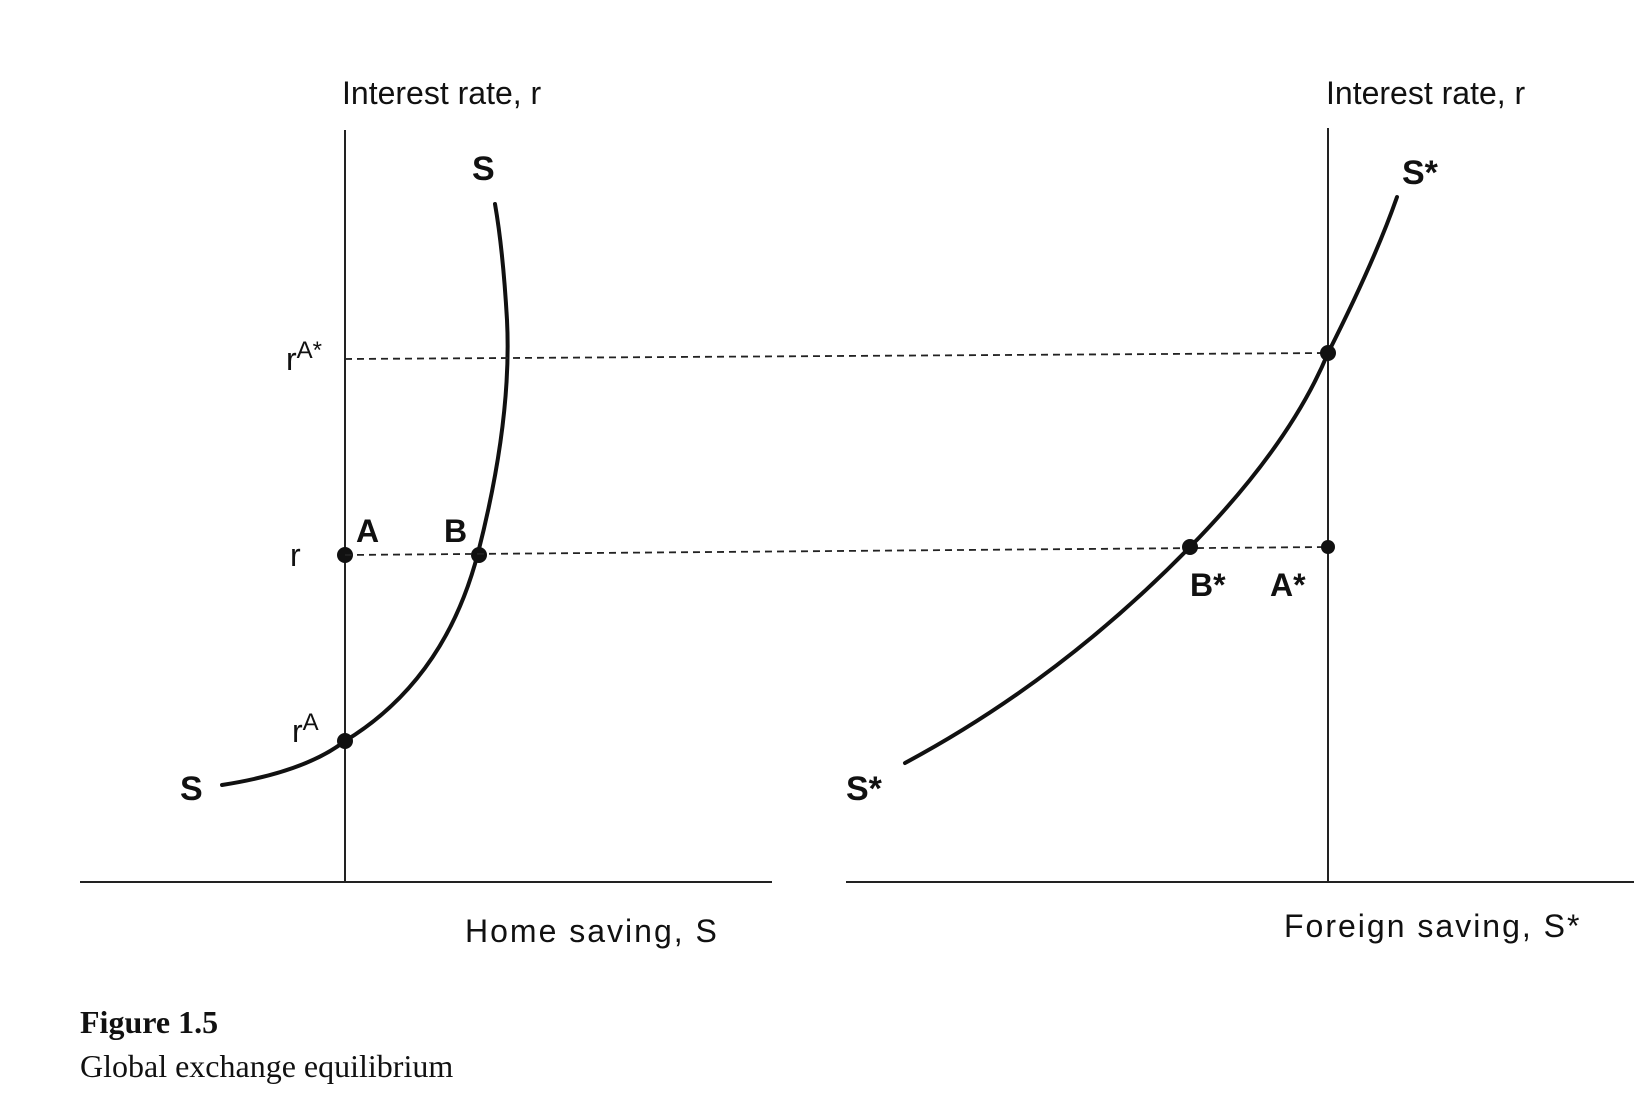 The width and height of the screenshot is (1646, 1096). What do you see at coordinates (836, 356) in the screenshot?
I see `guide-r-a-star` at bounding box center [836, 356].